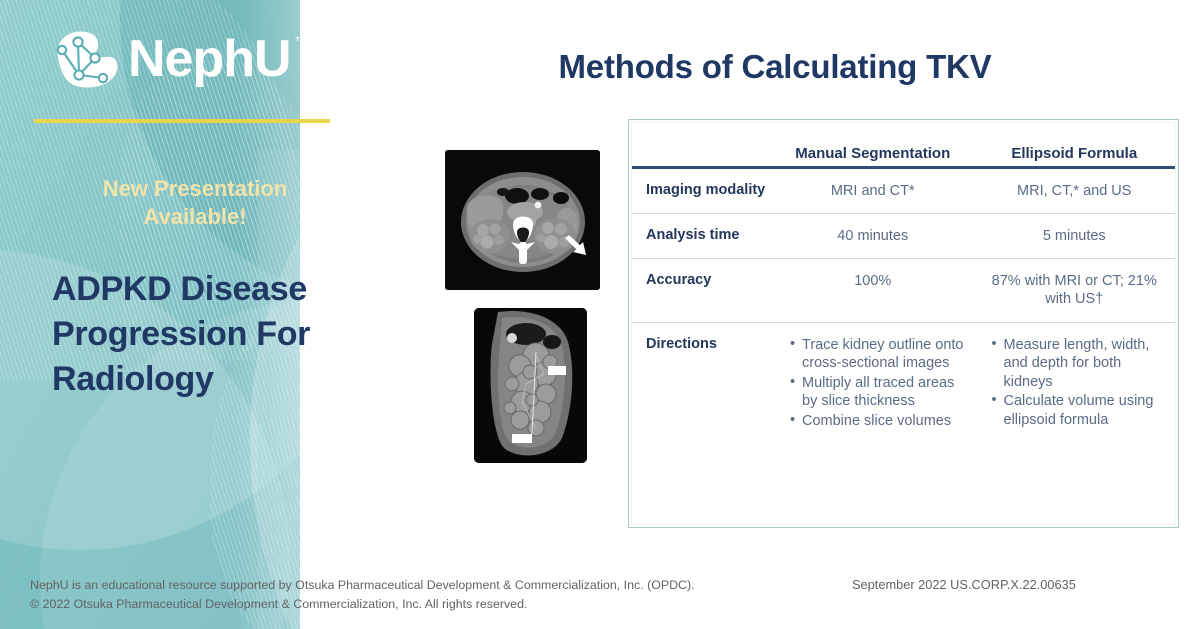 This screenshot has width=1200, height=629. What do you see at coordinates (681, 343) in the screenshot?
I see `row-label-directions: Directions` at bounding box center [681, 343].